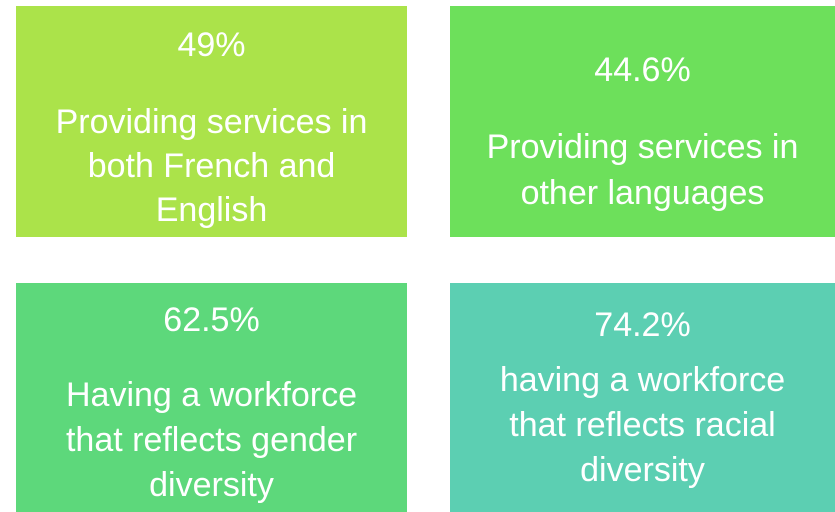 The image size is (835, 512). What do you see at coordinates (211, 440) in the screenshot?
I see `stat-label-line: that reflects gender` at bounding box center [211, 440].